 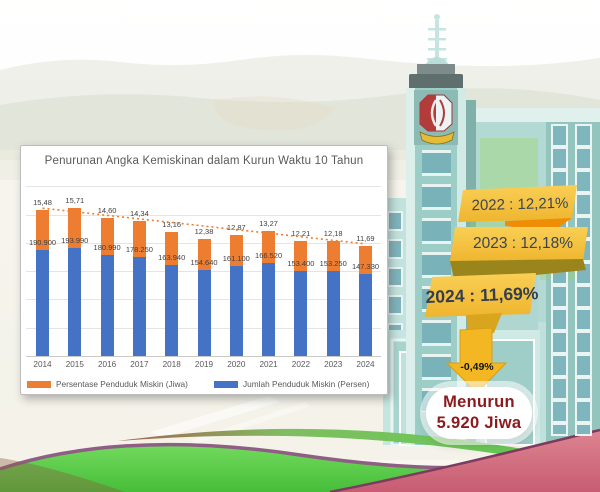 I want to click on label-percent-2018: 13,16, so click(x=172, y=225).